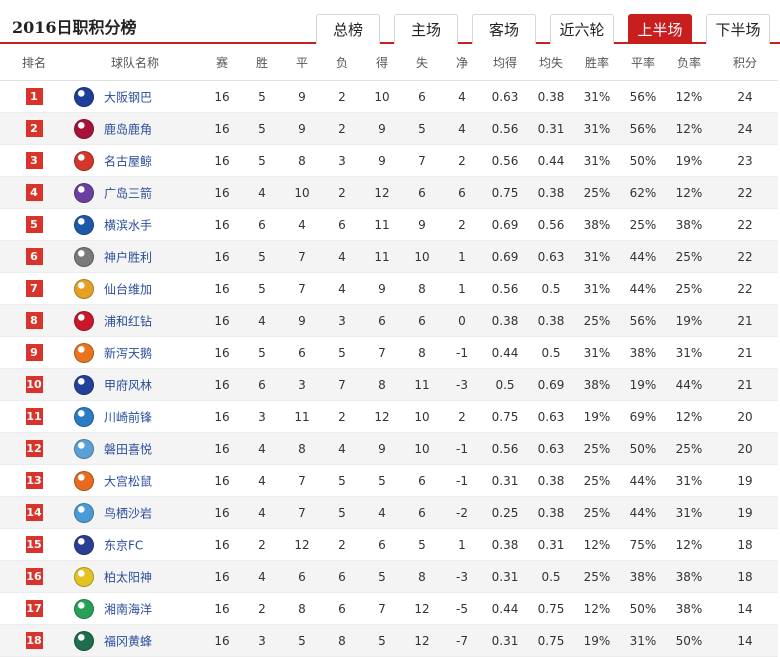 The image size is (780, 657). What do you see at coordinates (382, 576) in the screenshot?
I see `goals-for-cell: 5` at bounding box center [382, 576].